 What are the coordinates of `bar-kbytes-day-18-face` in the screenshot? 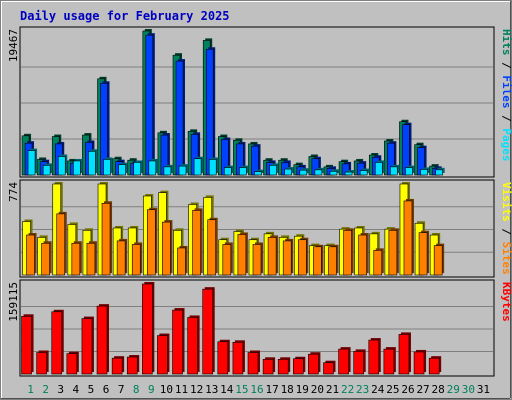 It's located at (283, 366).